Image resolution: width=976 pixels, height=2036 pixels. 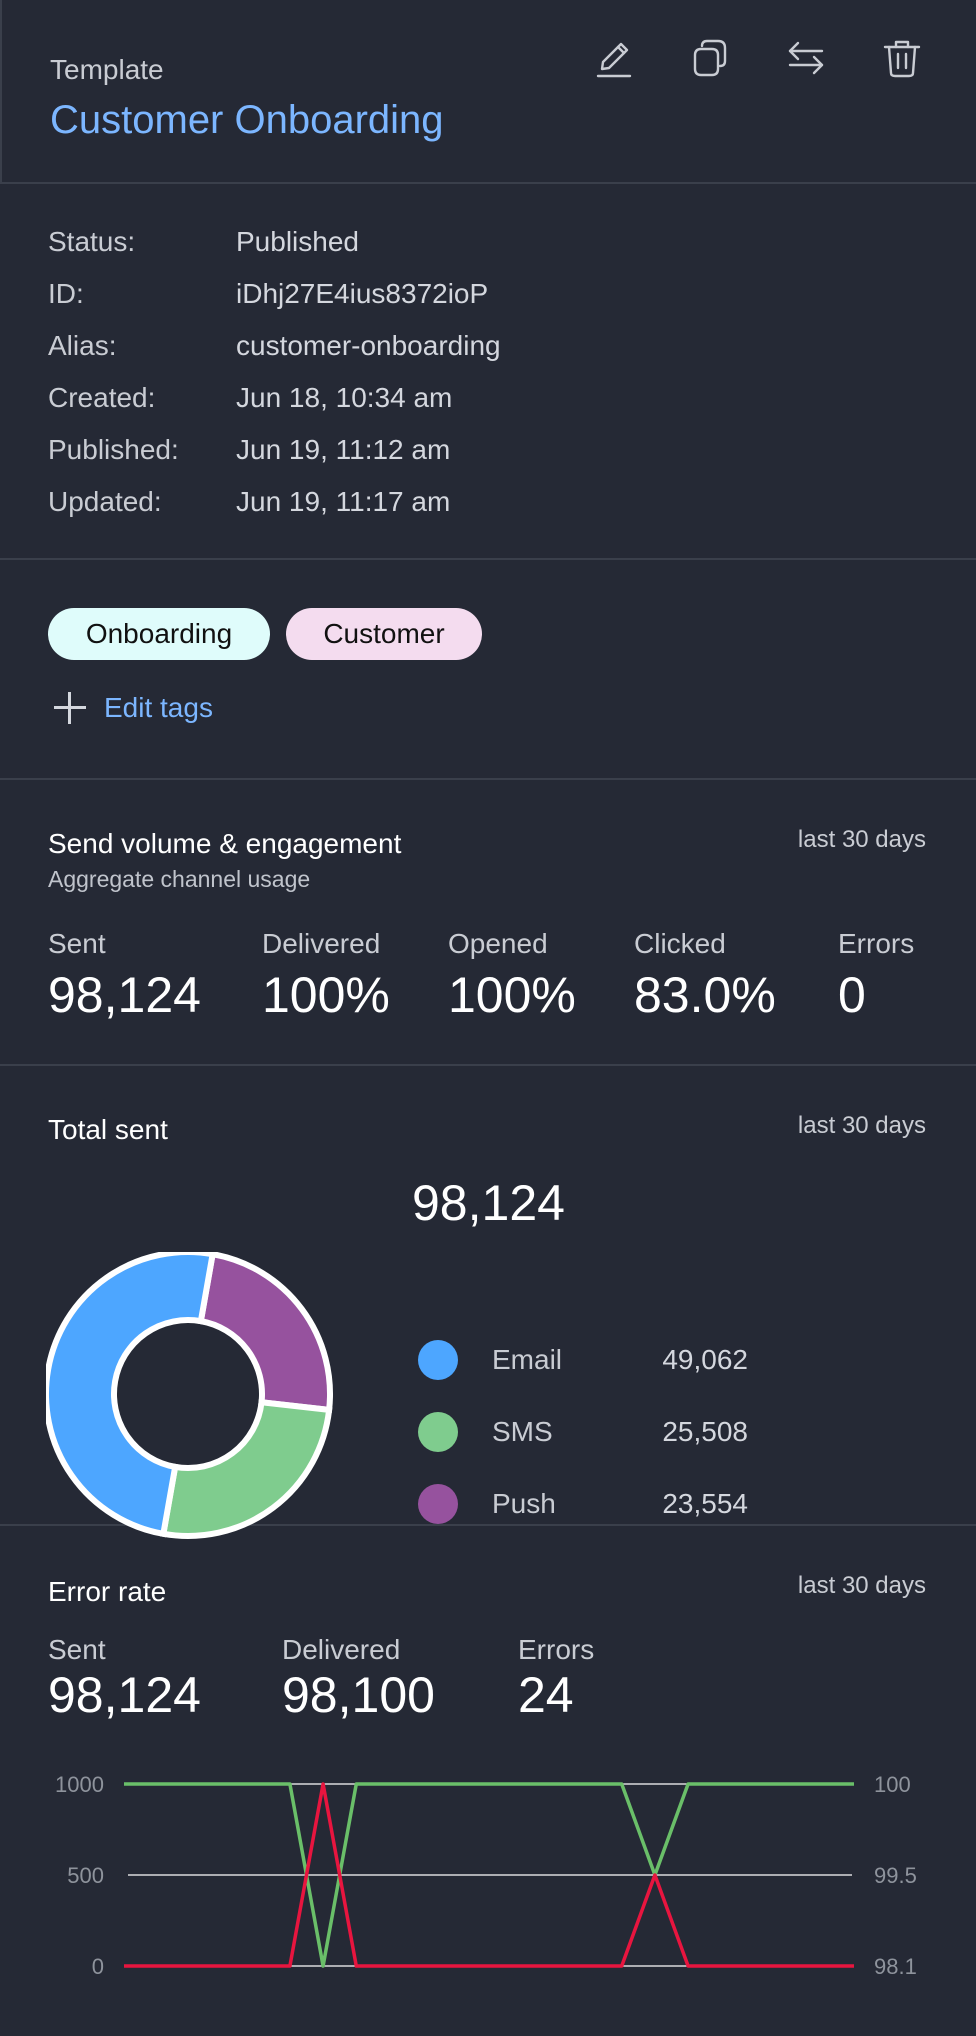 What do you see at coordinates (98, 1966) in the screenshot?
I see `left-tick-label: 0` at bounding box center [98, 1966].